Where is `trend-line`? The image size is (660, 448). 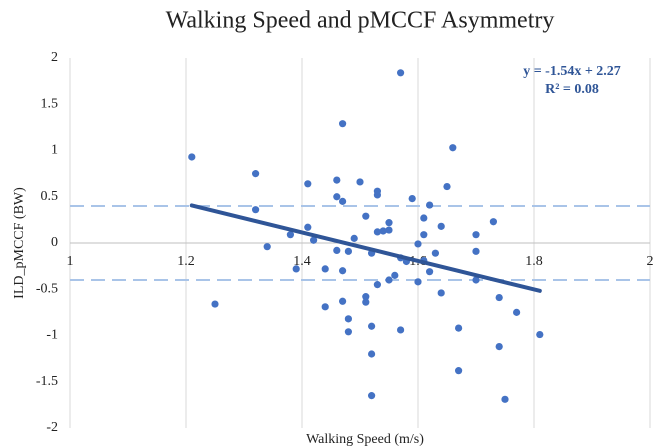
trend-line is located at coordinates (365, 248).